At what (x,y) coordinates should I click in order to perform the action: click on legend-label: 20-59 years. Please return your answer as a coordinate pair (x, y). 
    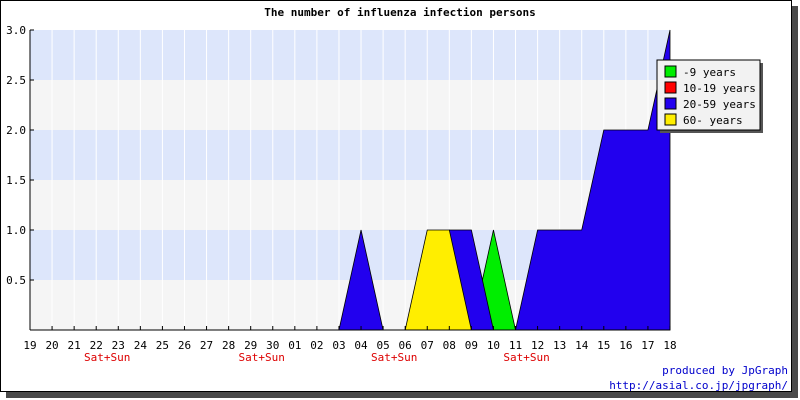
    Looking at the image, I should click on (719, 104).